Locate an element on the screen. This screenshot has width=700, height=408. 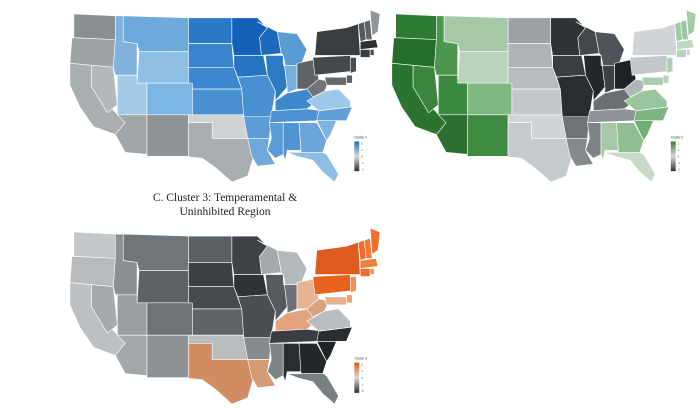
legend-title: Cluster 2 is located at coordinates (677, 137).